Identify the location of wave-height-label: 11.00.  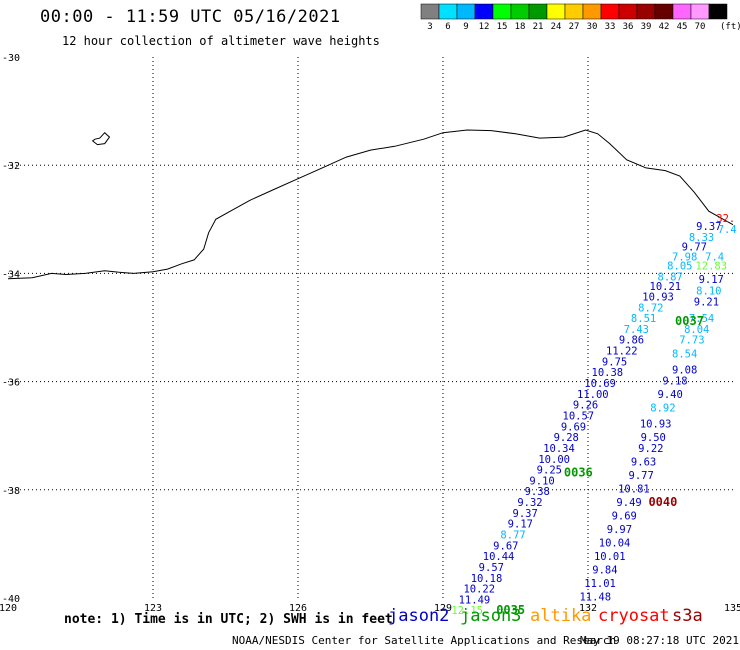
(593, 395).